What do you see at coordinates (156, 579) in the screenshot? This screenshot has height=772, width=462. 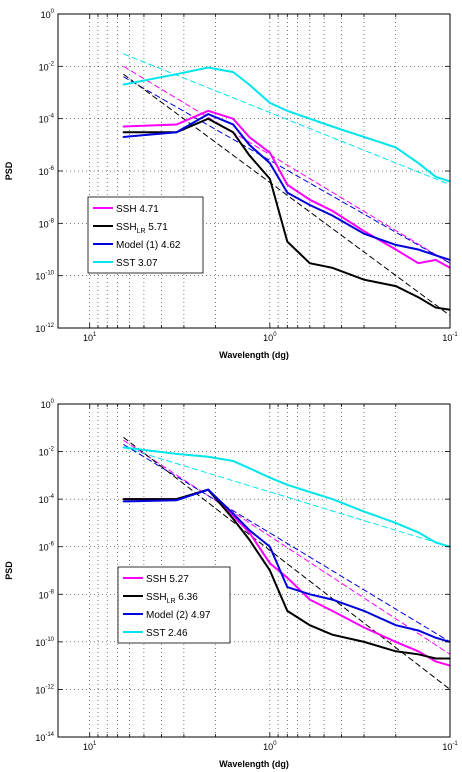 I see `legend-item: SSH 5.27` at bounding box center [156, 579].